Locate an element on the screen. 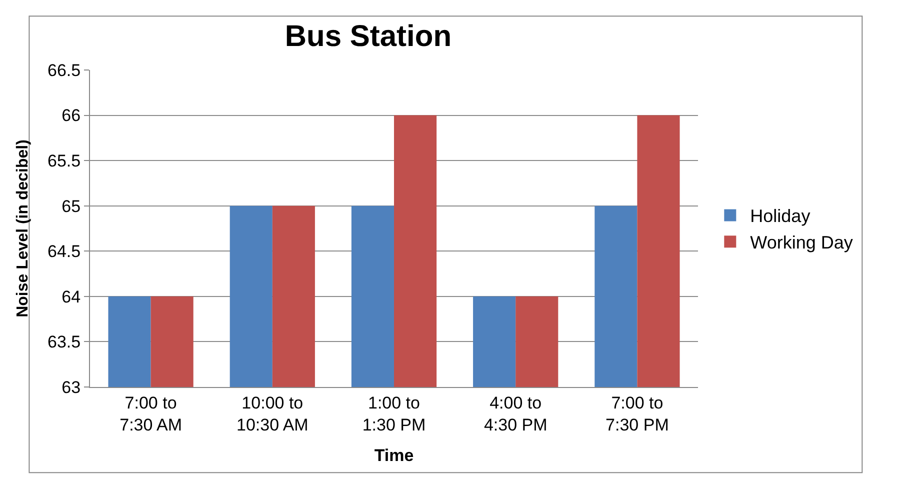  x-tick-label: 7:00 to 7:30 AM is located at coordinates (151, 413).